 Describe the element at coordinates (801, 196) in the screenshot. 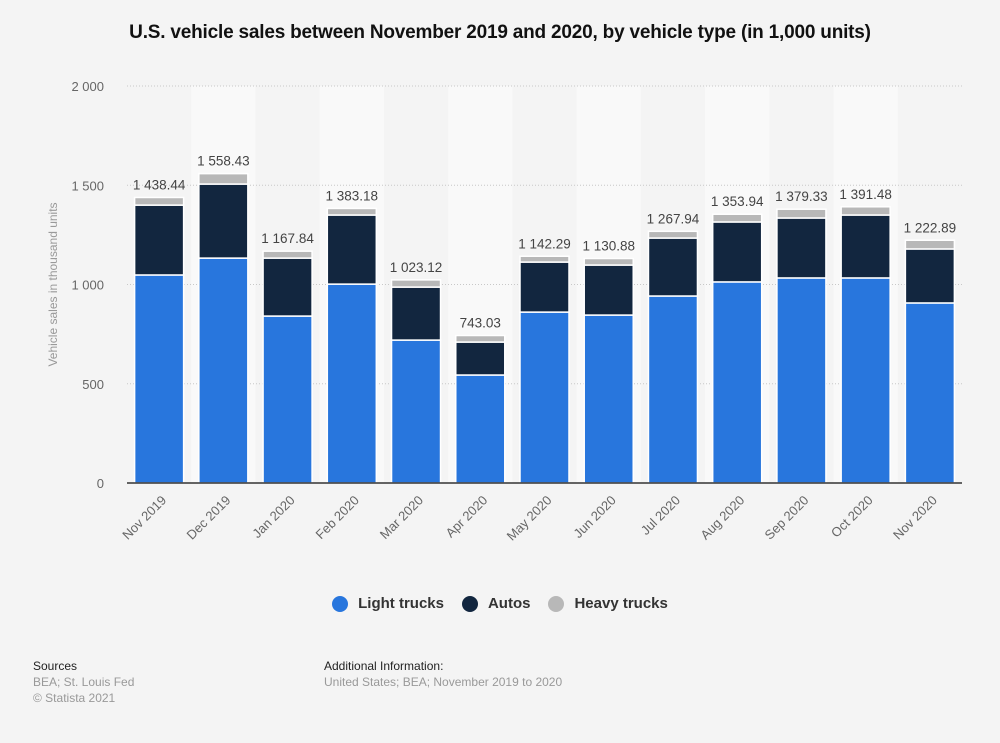

I see `data-label: 1 379.33` at that location.